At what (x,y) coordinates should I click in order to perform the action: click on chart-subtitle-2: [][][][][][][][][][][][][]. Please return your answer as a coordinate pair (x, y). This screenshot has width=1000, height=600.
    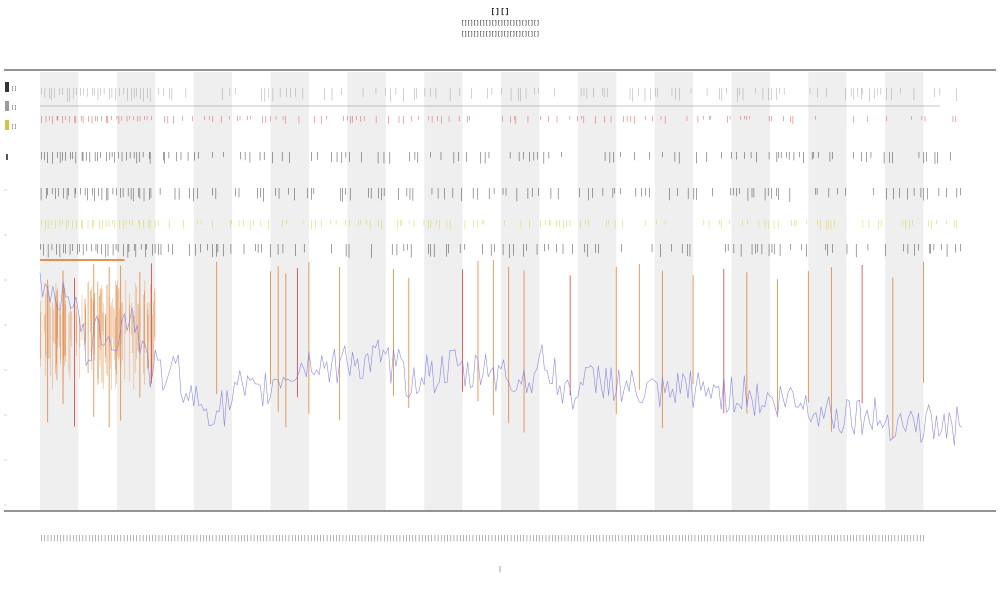
    Looking at the image, I should click on (500, 34).